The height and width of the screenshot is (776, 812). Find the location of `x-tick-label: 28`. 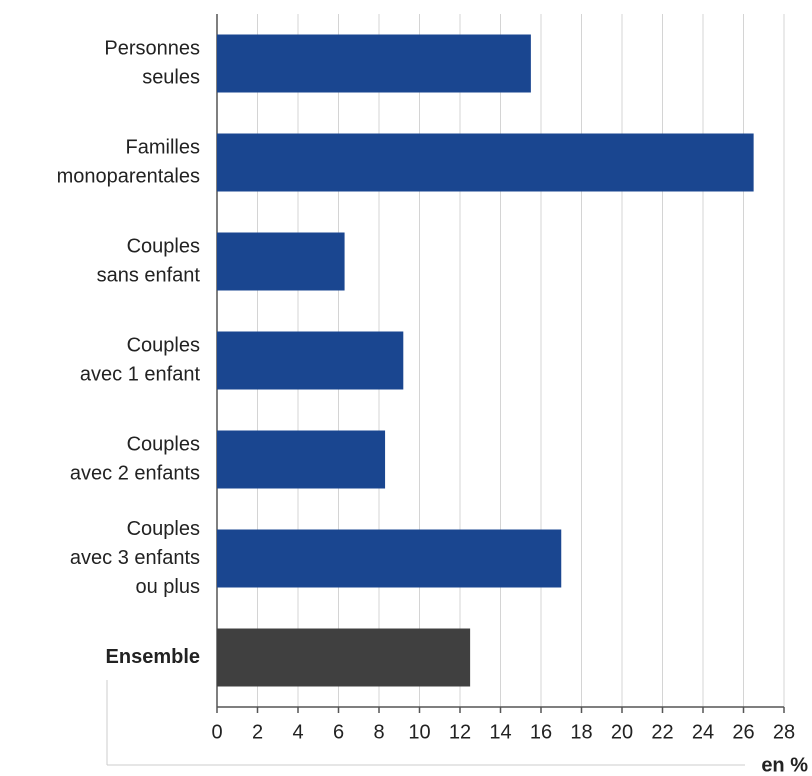

x-tick-label: 28 is located at coordinates (784, 732).